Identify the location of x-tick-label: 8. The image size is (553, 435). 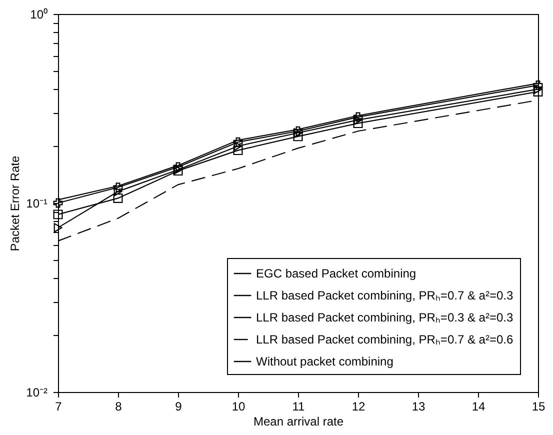
(118, 407).